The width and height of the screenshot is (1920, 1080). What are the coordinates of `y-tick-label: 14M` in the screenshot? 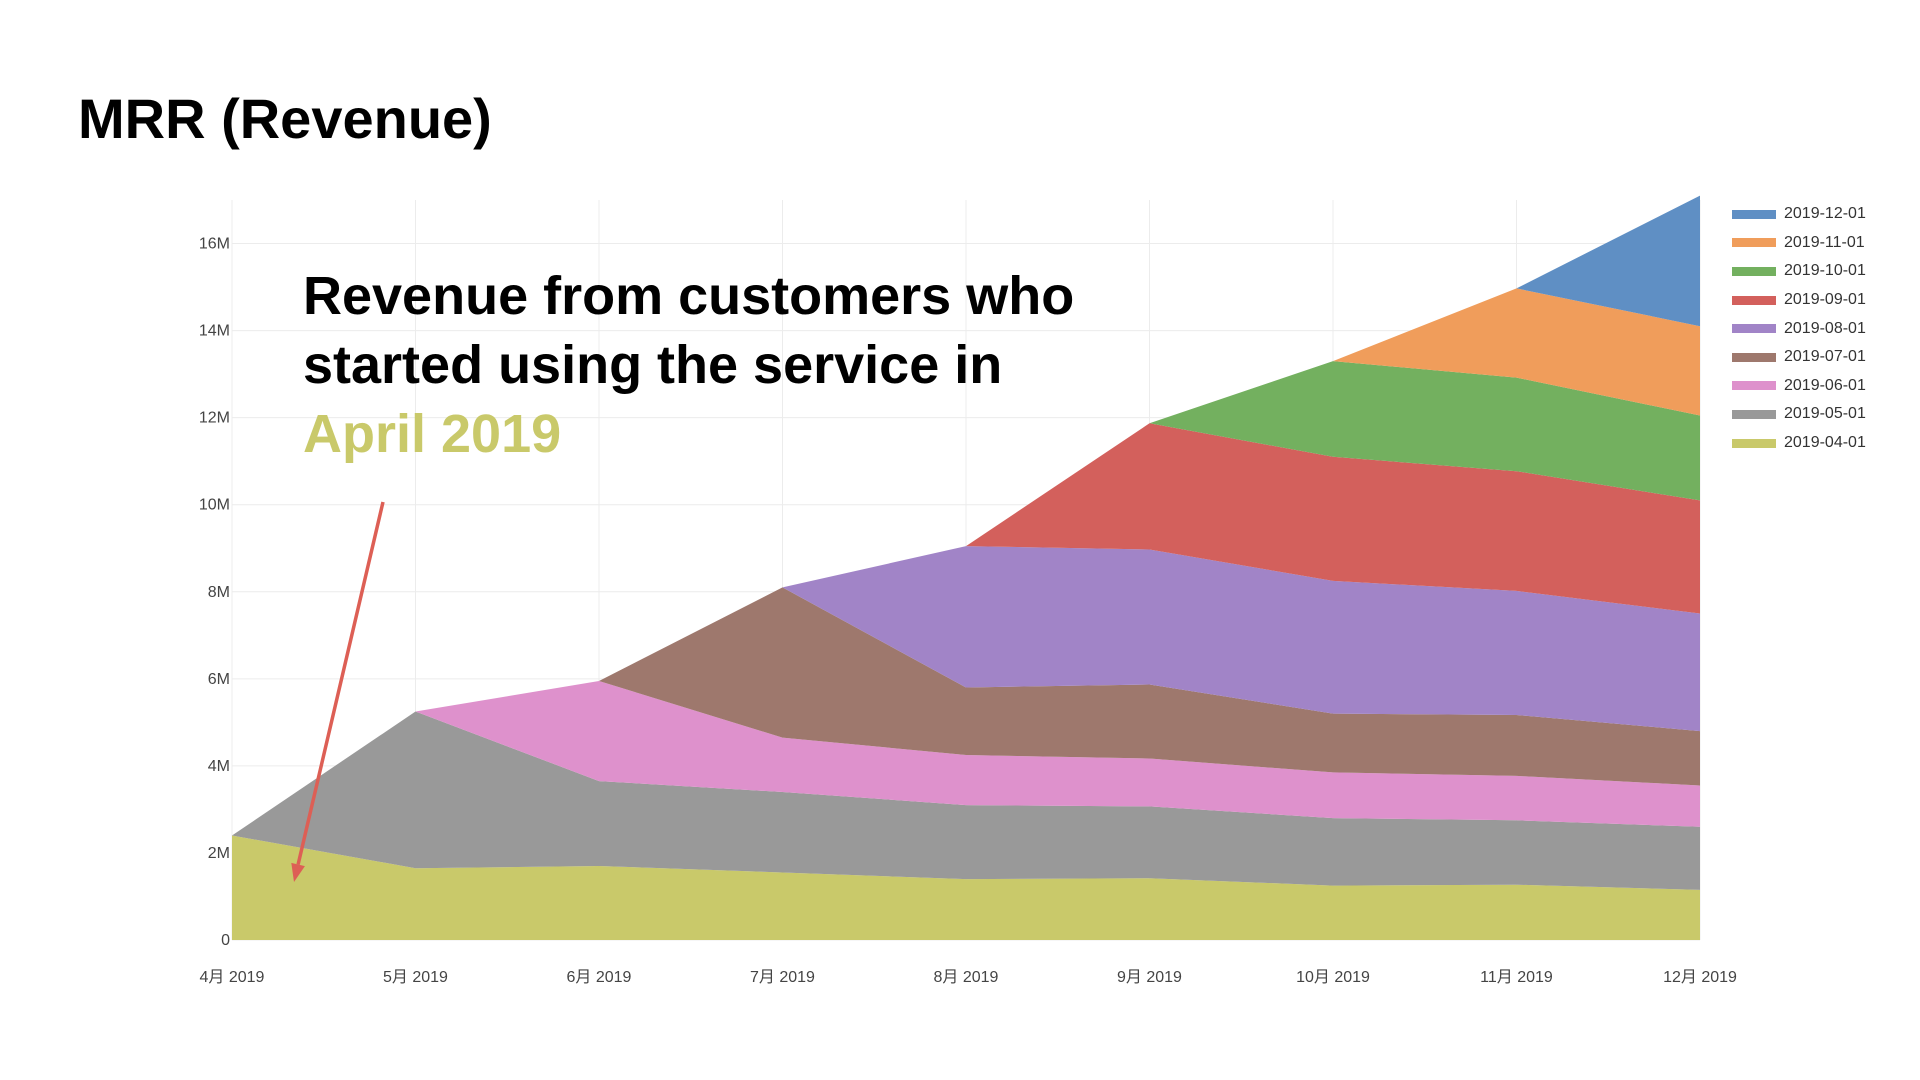 It's located at (214, 331).